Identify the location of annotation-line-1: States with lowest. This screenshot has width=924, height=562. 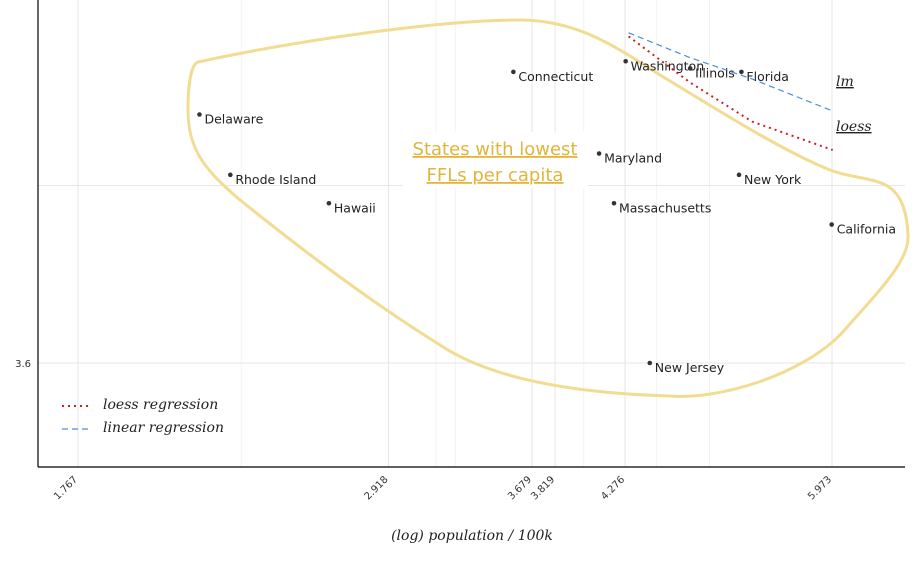
(495, 149).